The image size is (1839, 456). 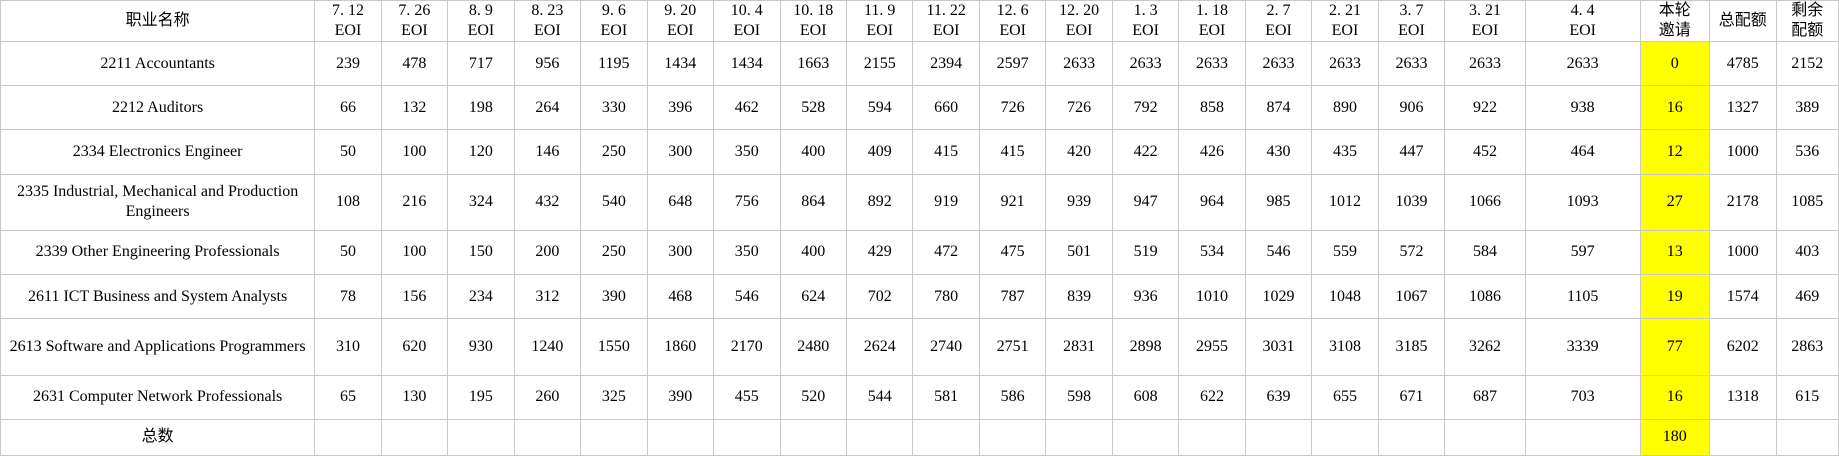 I want to click on eoi-count-cell: 216, so click(x=414, y=202).